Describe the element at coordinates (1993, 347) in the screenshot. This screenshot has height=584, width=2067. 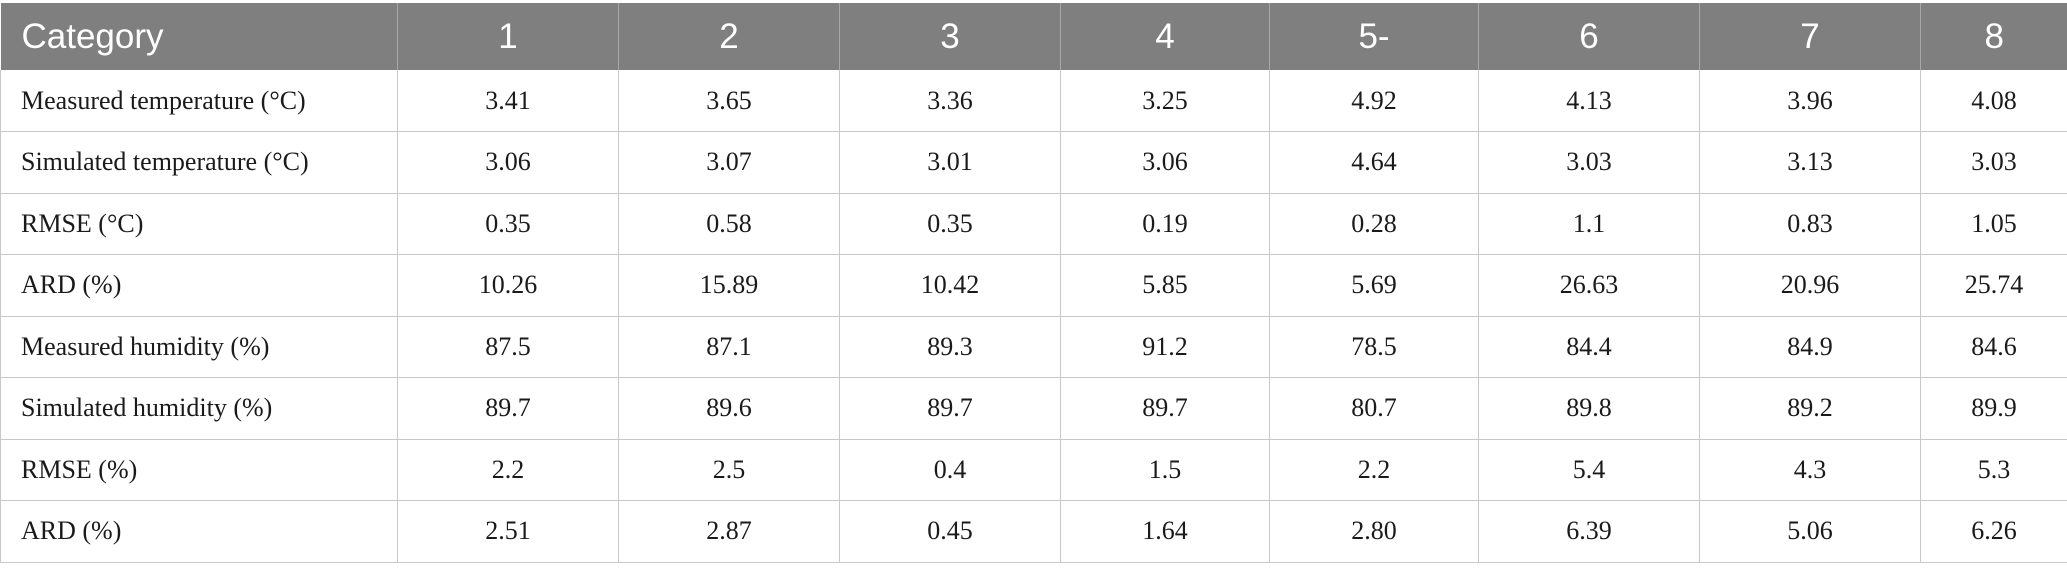
I see `table-cell: 84.6` at that location.